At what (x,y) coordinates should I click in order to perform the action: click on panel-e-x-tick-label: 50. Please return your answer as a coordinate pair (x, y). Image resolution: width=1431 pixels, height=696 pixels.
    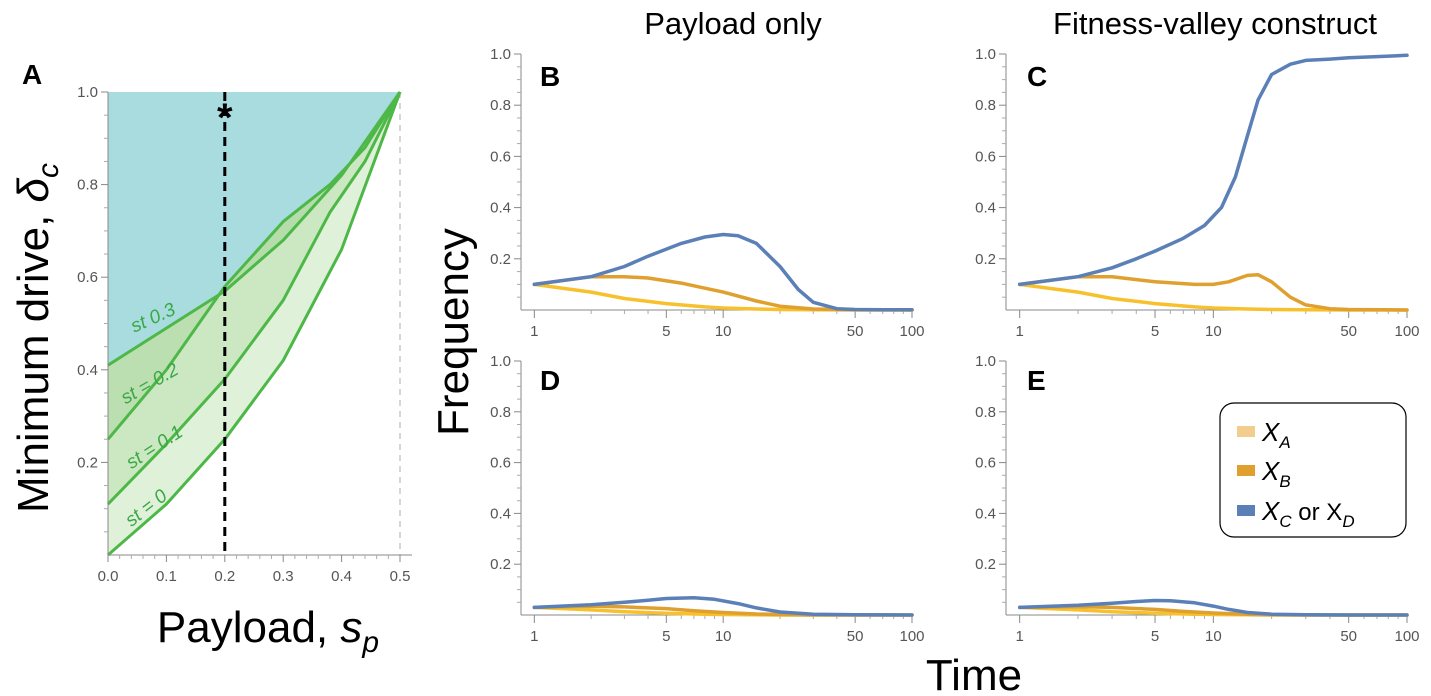
    Looking at the image, I should click on (1348, 636).